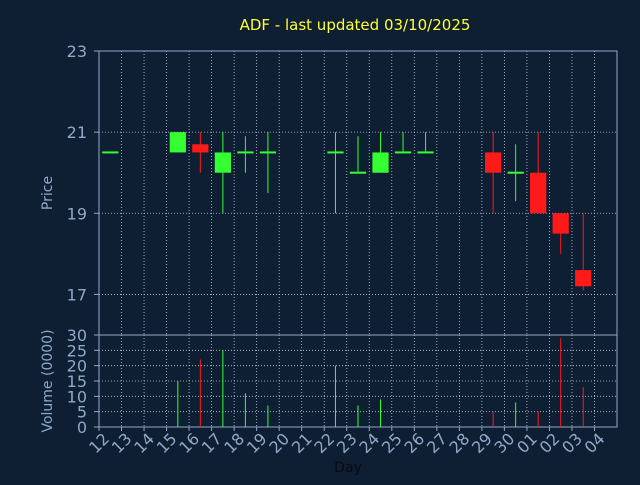  Describe the element at coordinates (82, 427) in the screenshot. I see `volume-tick-label: 0` at that location.